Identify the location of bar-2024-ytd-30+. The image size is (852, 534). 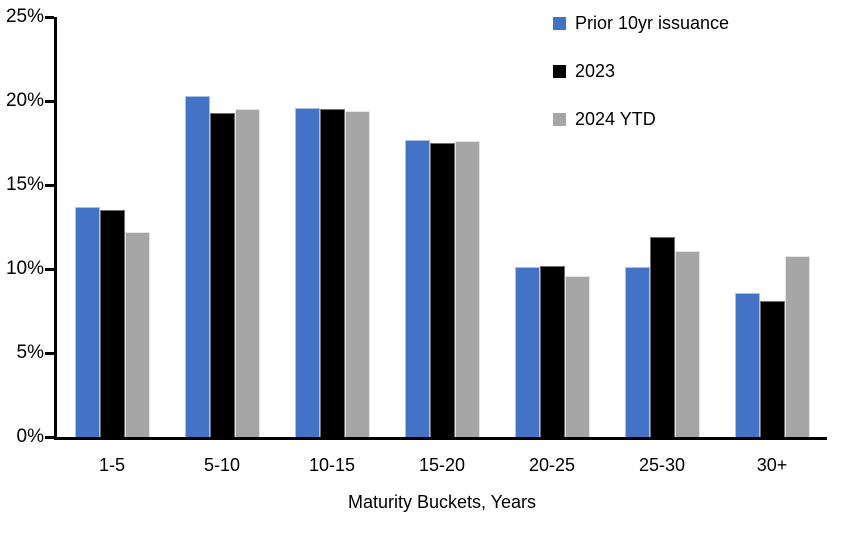
(797, 346).